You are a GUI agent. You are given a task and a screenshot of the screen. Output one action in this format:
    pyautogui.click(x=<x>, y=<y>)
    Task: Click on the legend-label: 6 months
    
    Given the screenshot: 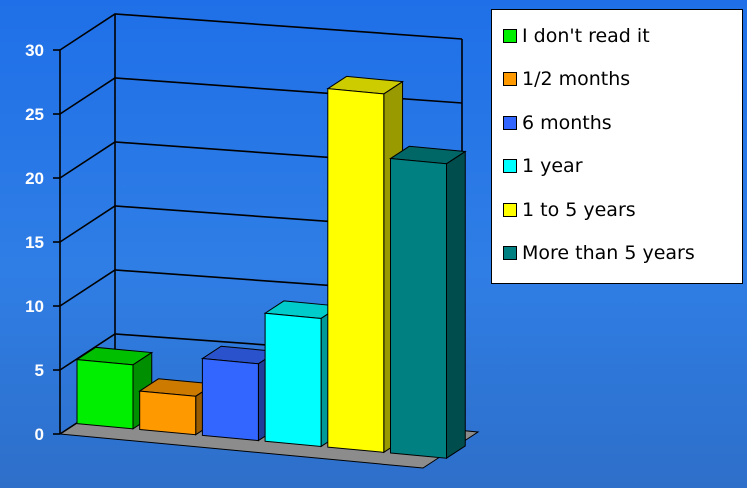 What is the action you would take?
    pyautogui.click(x=567, y=122)
    